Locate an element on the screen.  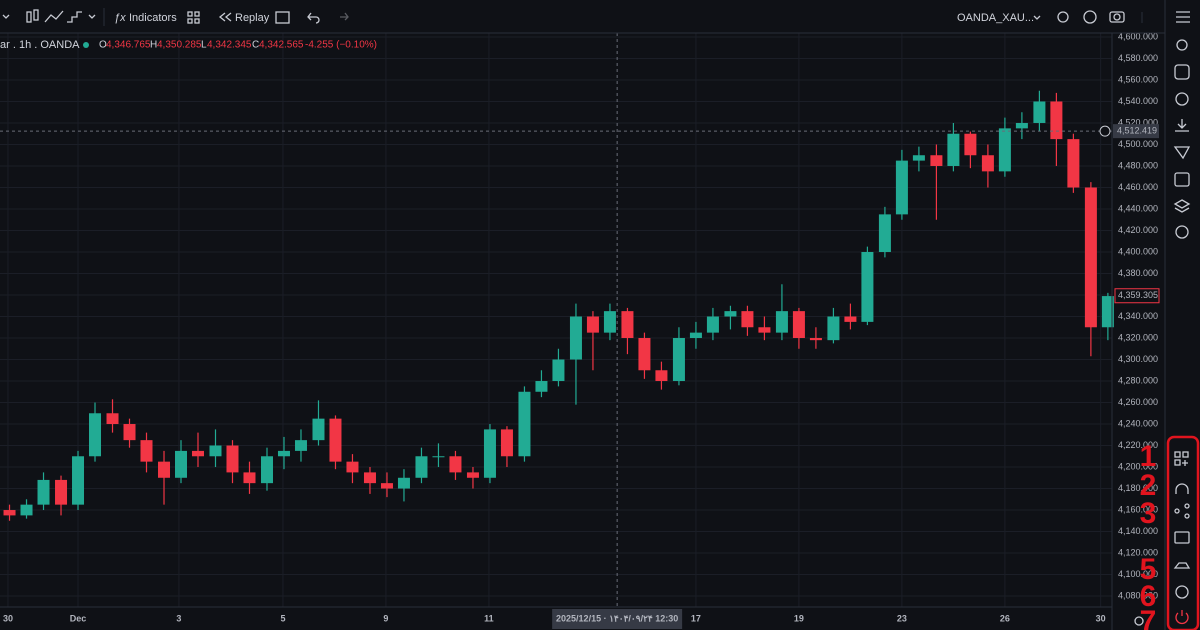
y-tick-label: 4,420.000 is located at coordinates (1138, 230).